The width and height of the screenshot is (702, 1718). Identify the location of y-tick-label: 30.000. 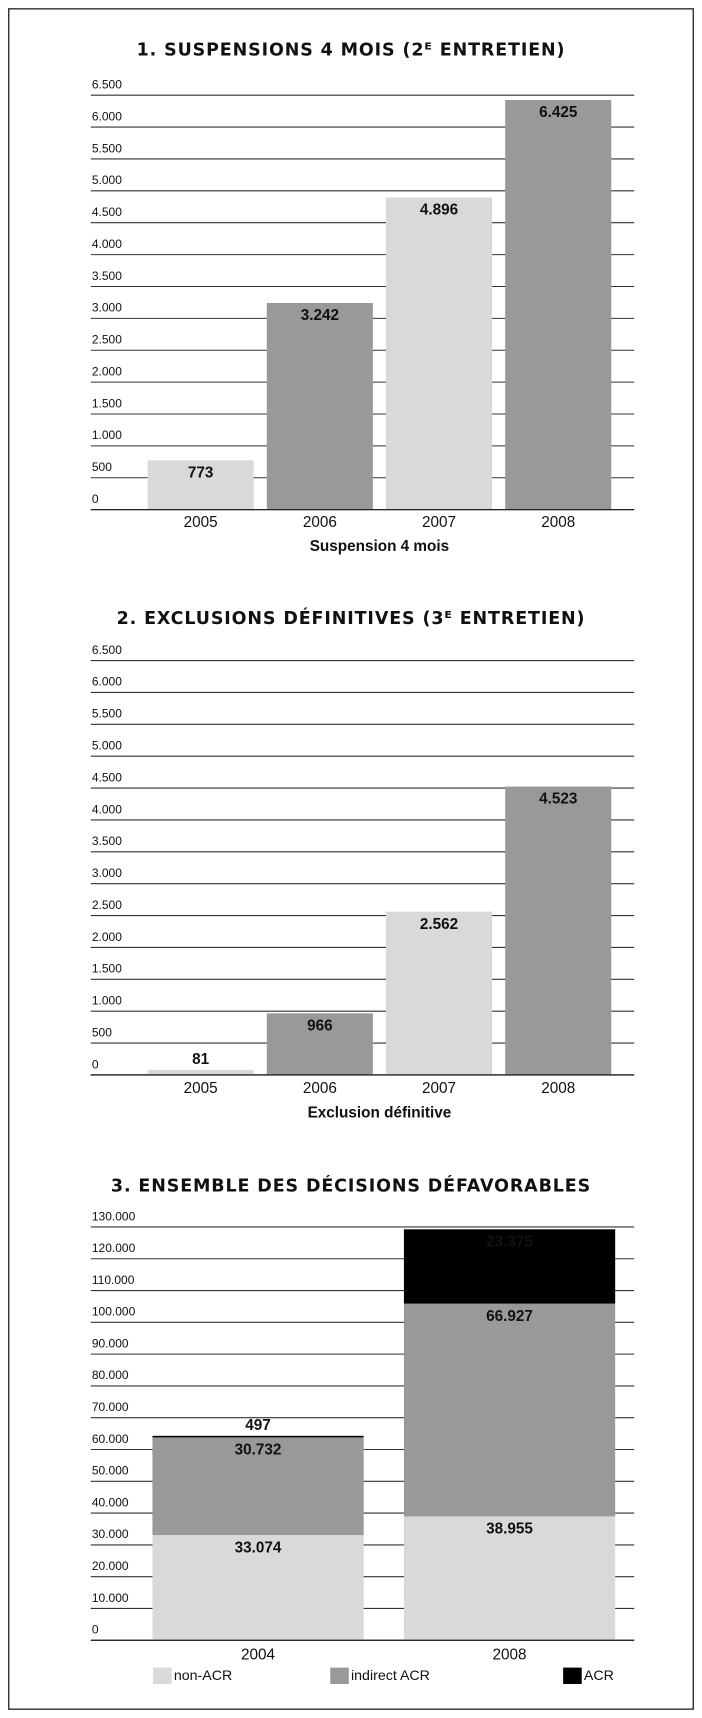
(110, 1534).